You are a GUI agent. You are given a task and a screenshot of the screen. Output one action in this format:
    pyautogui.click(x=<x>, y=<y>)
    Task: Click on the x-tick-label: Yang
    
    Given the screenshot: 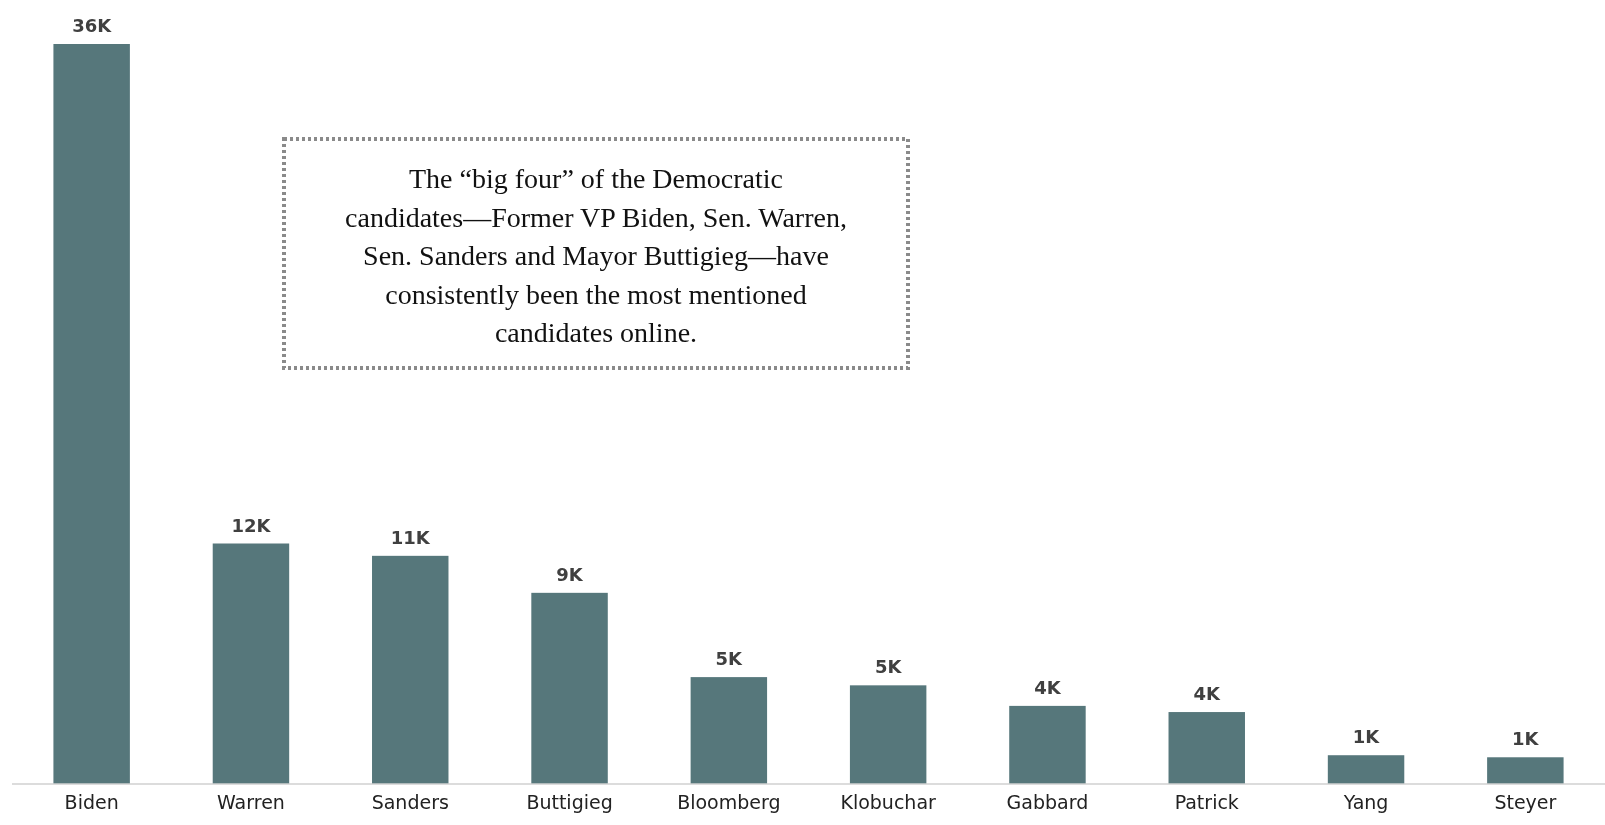 What is the action you would take?
    pyautogui.click(x=1365, y=802)
    